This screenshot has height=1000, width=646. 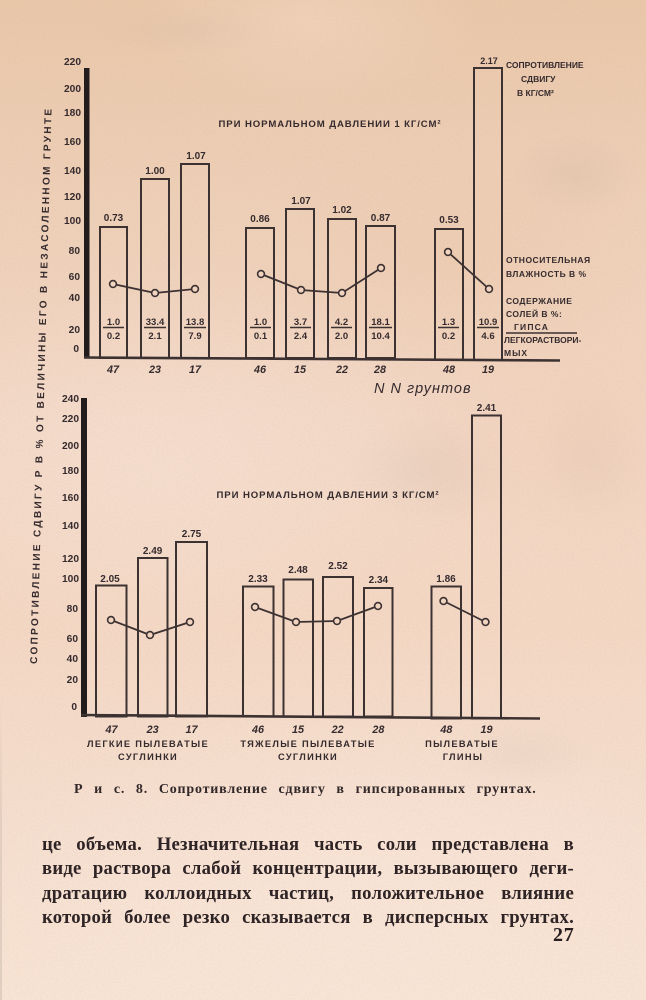 I want to click on svg-text: ГЛИНЫ, so click(x=463, y=757).